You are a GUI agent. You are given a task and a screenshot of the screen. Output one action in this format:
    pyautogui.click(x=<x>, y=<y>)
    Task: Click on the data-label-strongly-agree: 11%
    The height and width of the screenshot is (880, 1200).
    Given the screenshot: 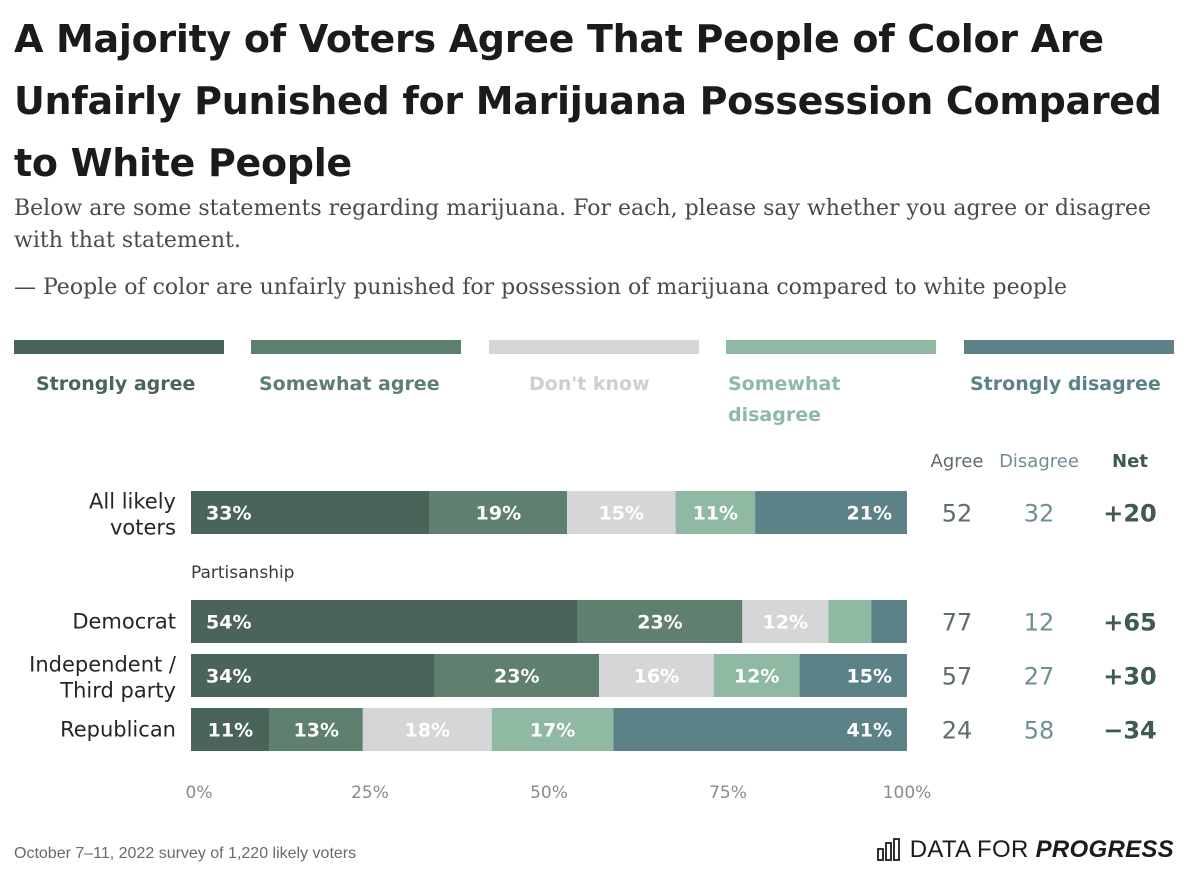 What is the action you would take?
    pyautogui.click(x=230, y=731)
    